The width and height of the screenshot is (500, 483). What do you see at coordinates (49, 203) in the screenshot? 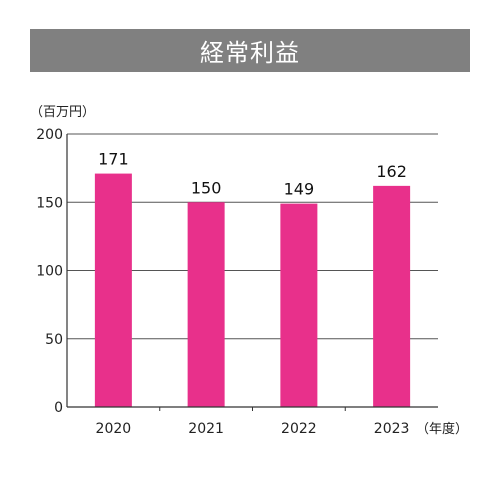
I see `y-tick-label: 150` at bounding box center [49, 203].